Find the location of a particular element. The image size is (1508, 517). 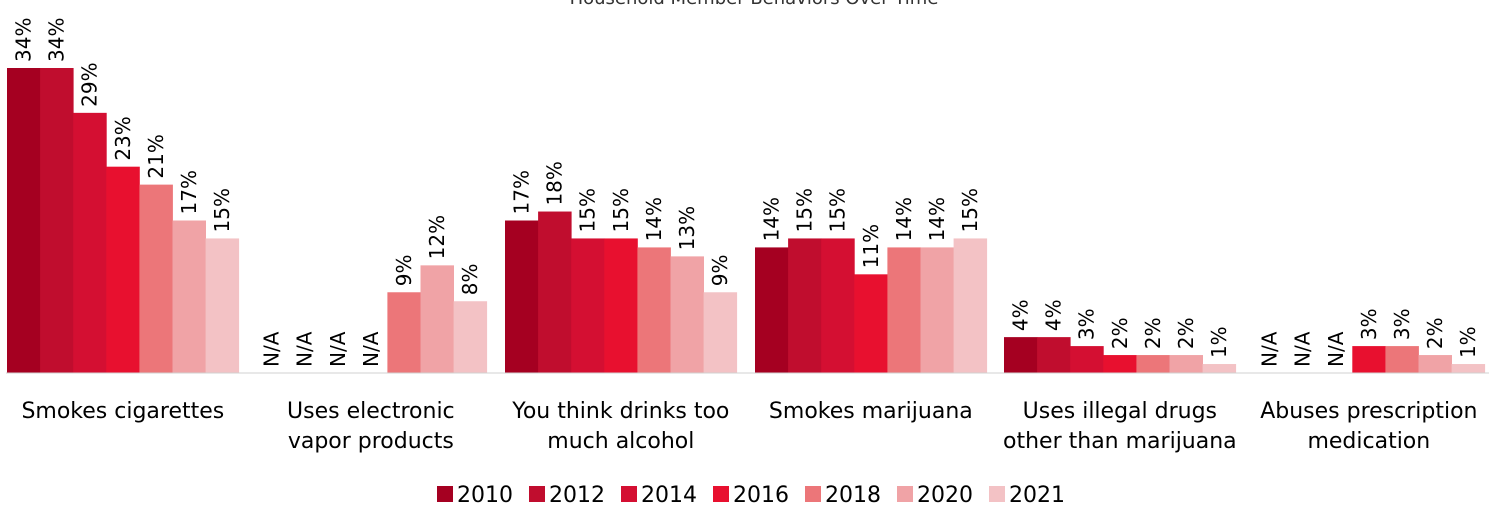

data-label-2021-cat-1: 8% is located at coordinates (470, 280).